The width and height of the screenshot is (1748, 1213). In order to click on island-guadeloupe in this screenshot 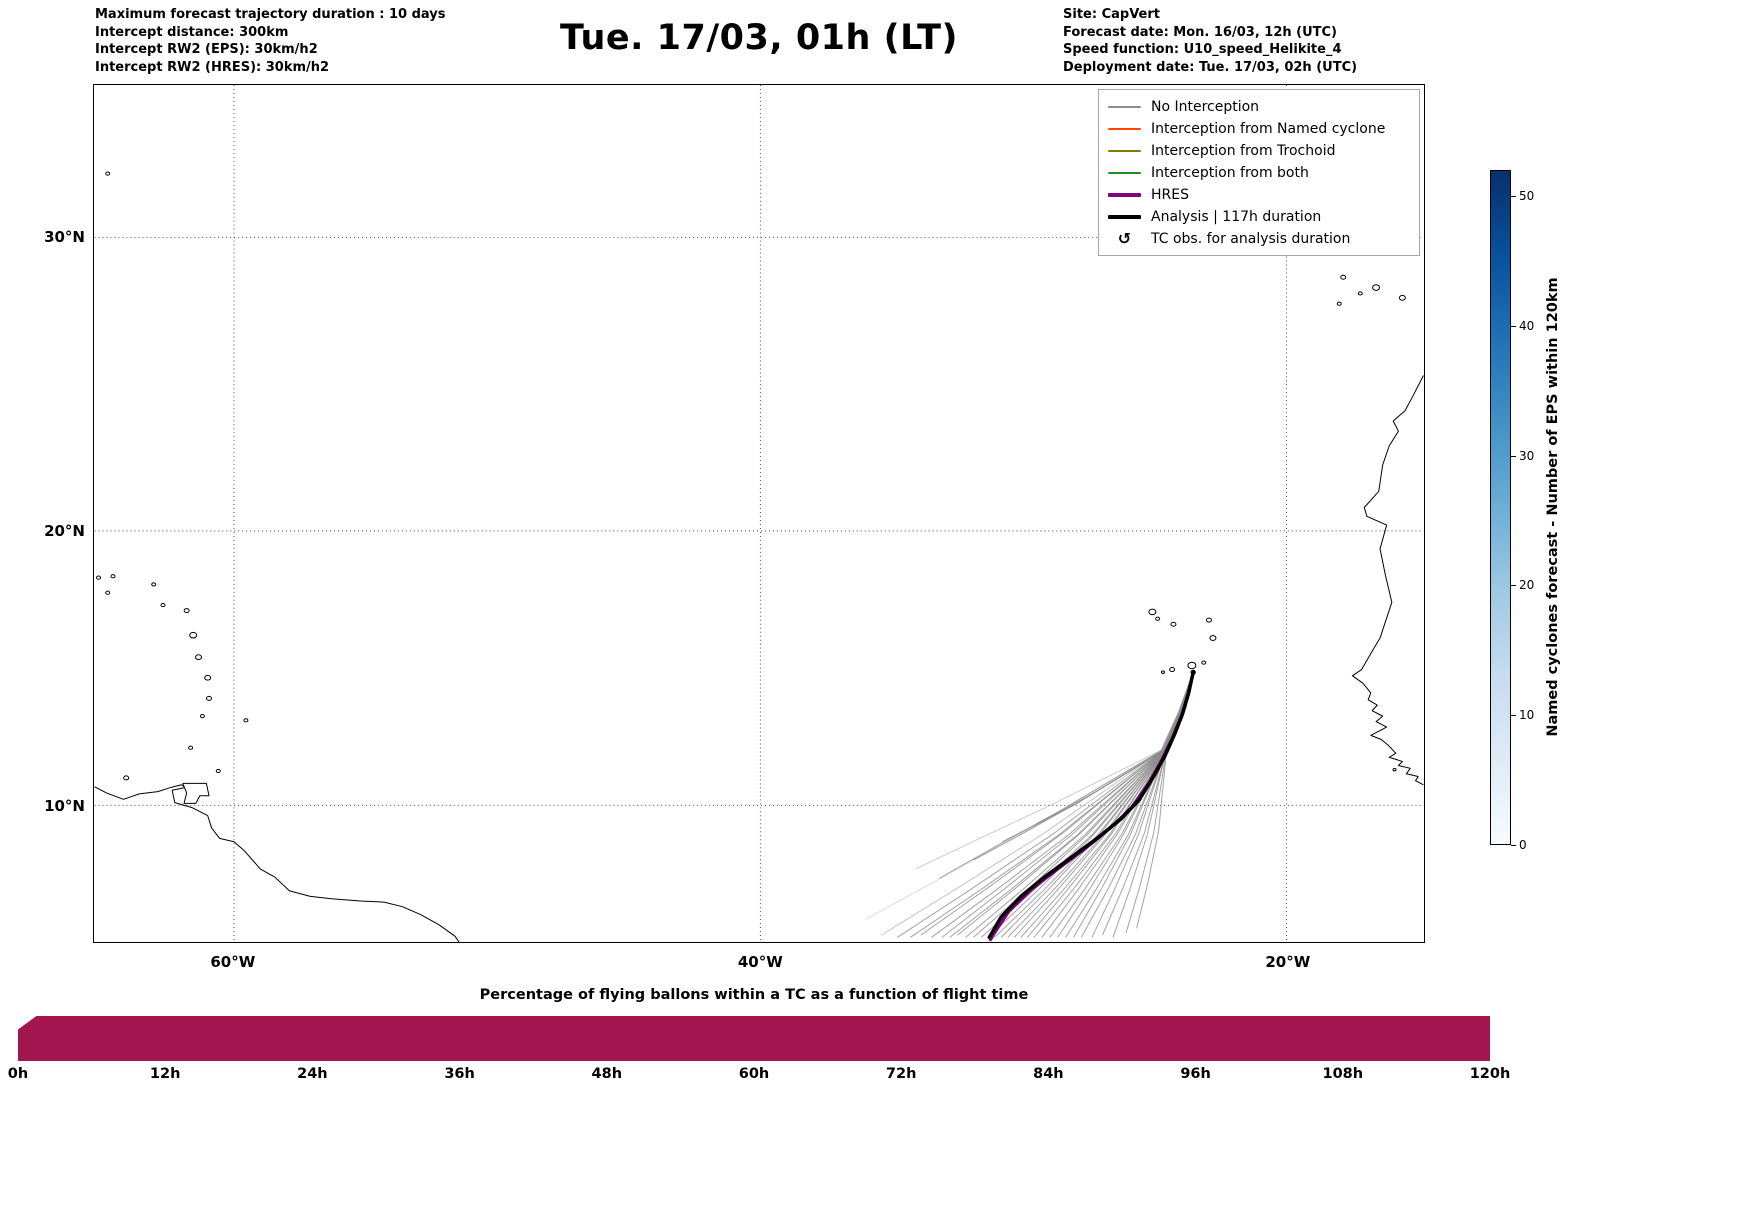, I will do `click(193, 635)`.